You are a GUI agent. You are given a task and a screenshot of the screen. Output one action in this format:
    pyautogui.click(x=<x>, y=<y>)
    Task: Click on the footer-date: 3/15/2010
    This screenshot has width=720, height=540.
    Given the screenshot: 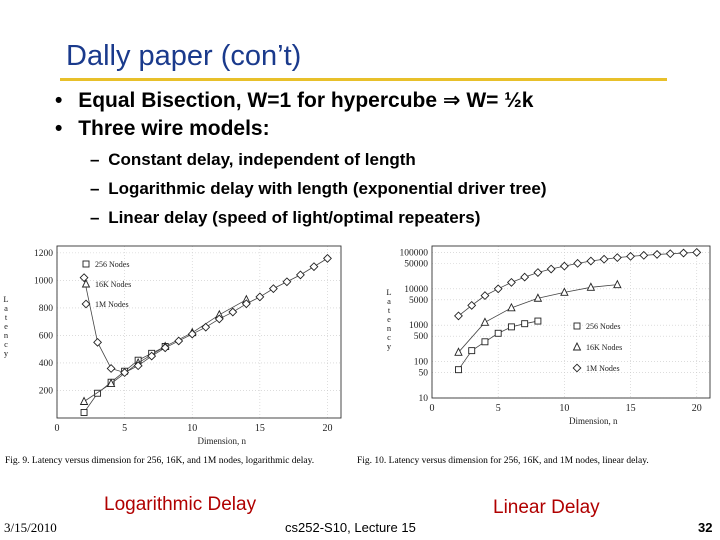 What is the action you would take?
    pyautogui.click(x=30, y=527)
    